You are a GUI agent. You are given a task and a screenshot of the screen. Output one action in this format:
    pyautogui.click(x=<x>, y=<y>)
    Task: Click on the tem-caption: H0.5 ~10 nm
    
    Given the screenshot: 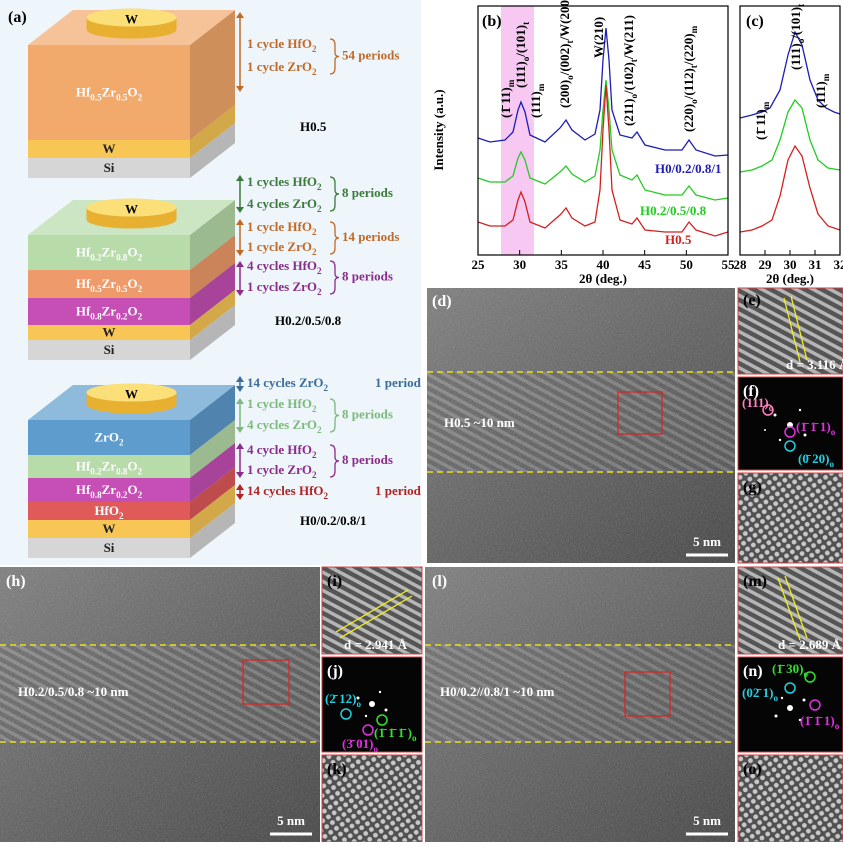 What is the action you would take?
    pyautogui.click(x=479, y=422)
    